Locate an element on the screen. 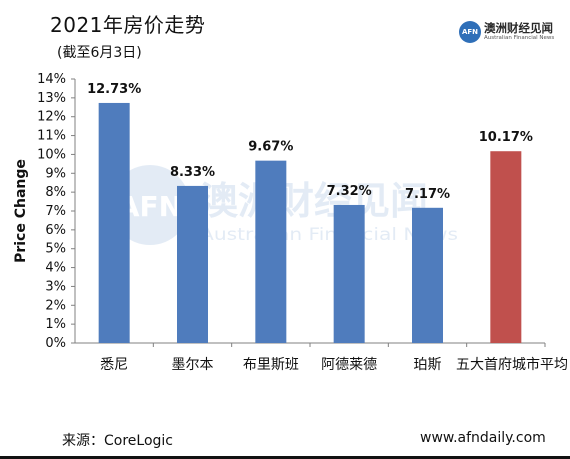  x-tick-label: 五大首府城市平均 is located at coordinates (512, 364).